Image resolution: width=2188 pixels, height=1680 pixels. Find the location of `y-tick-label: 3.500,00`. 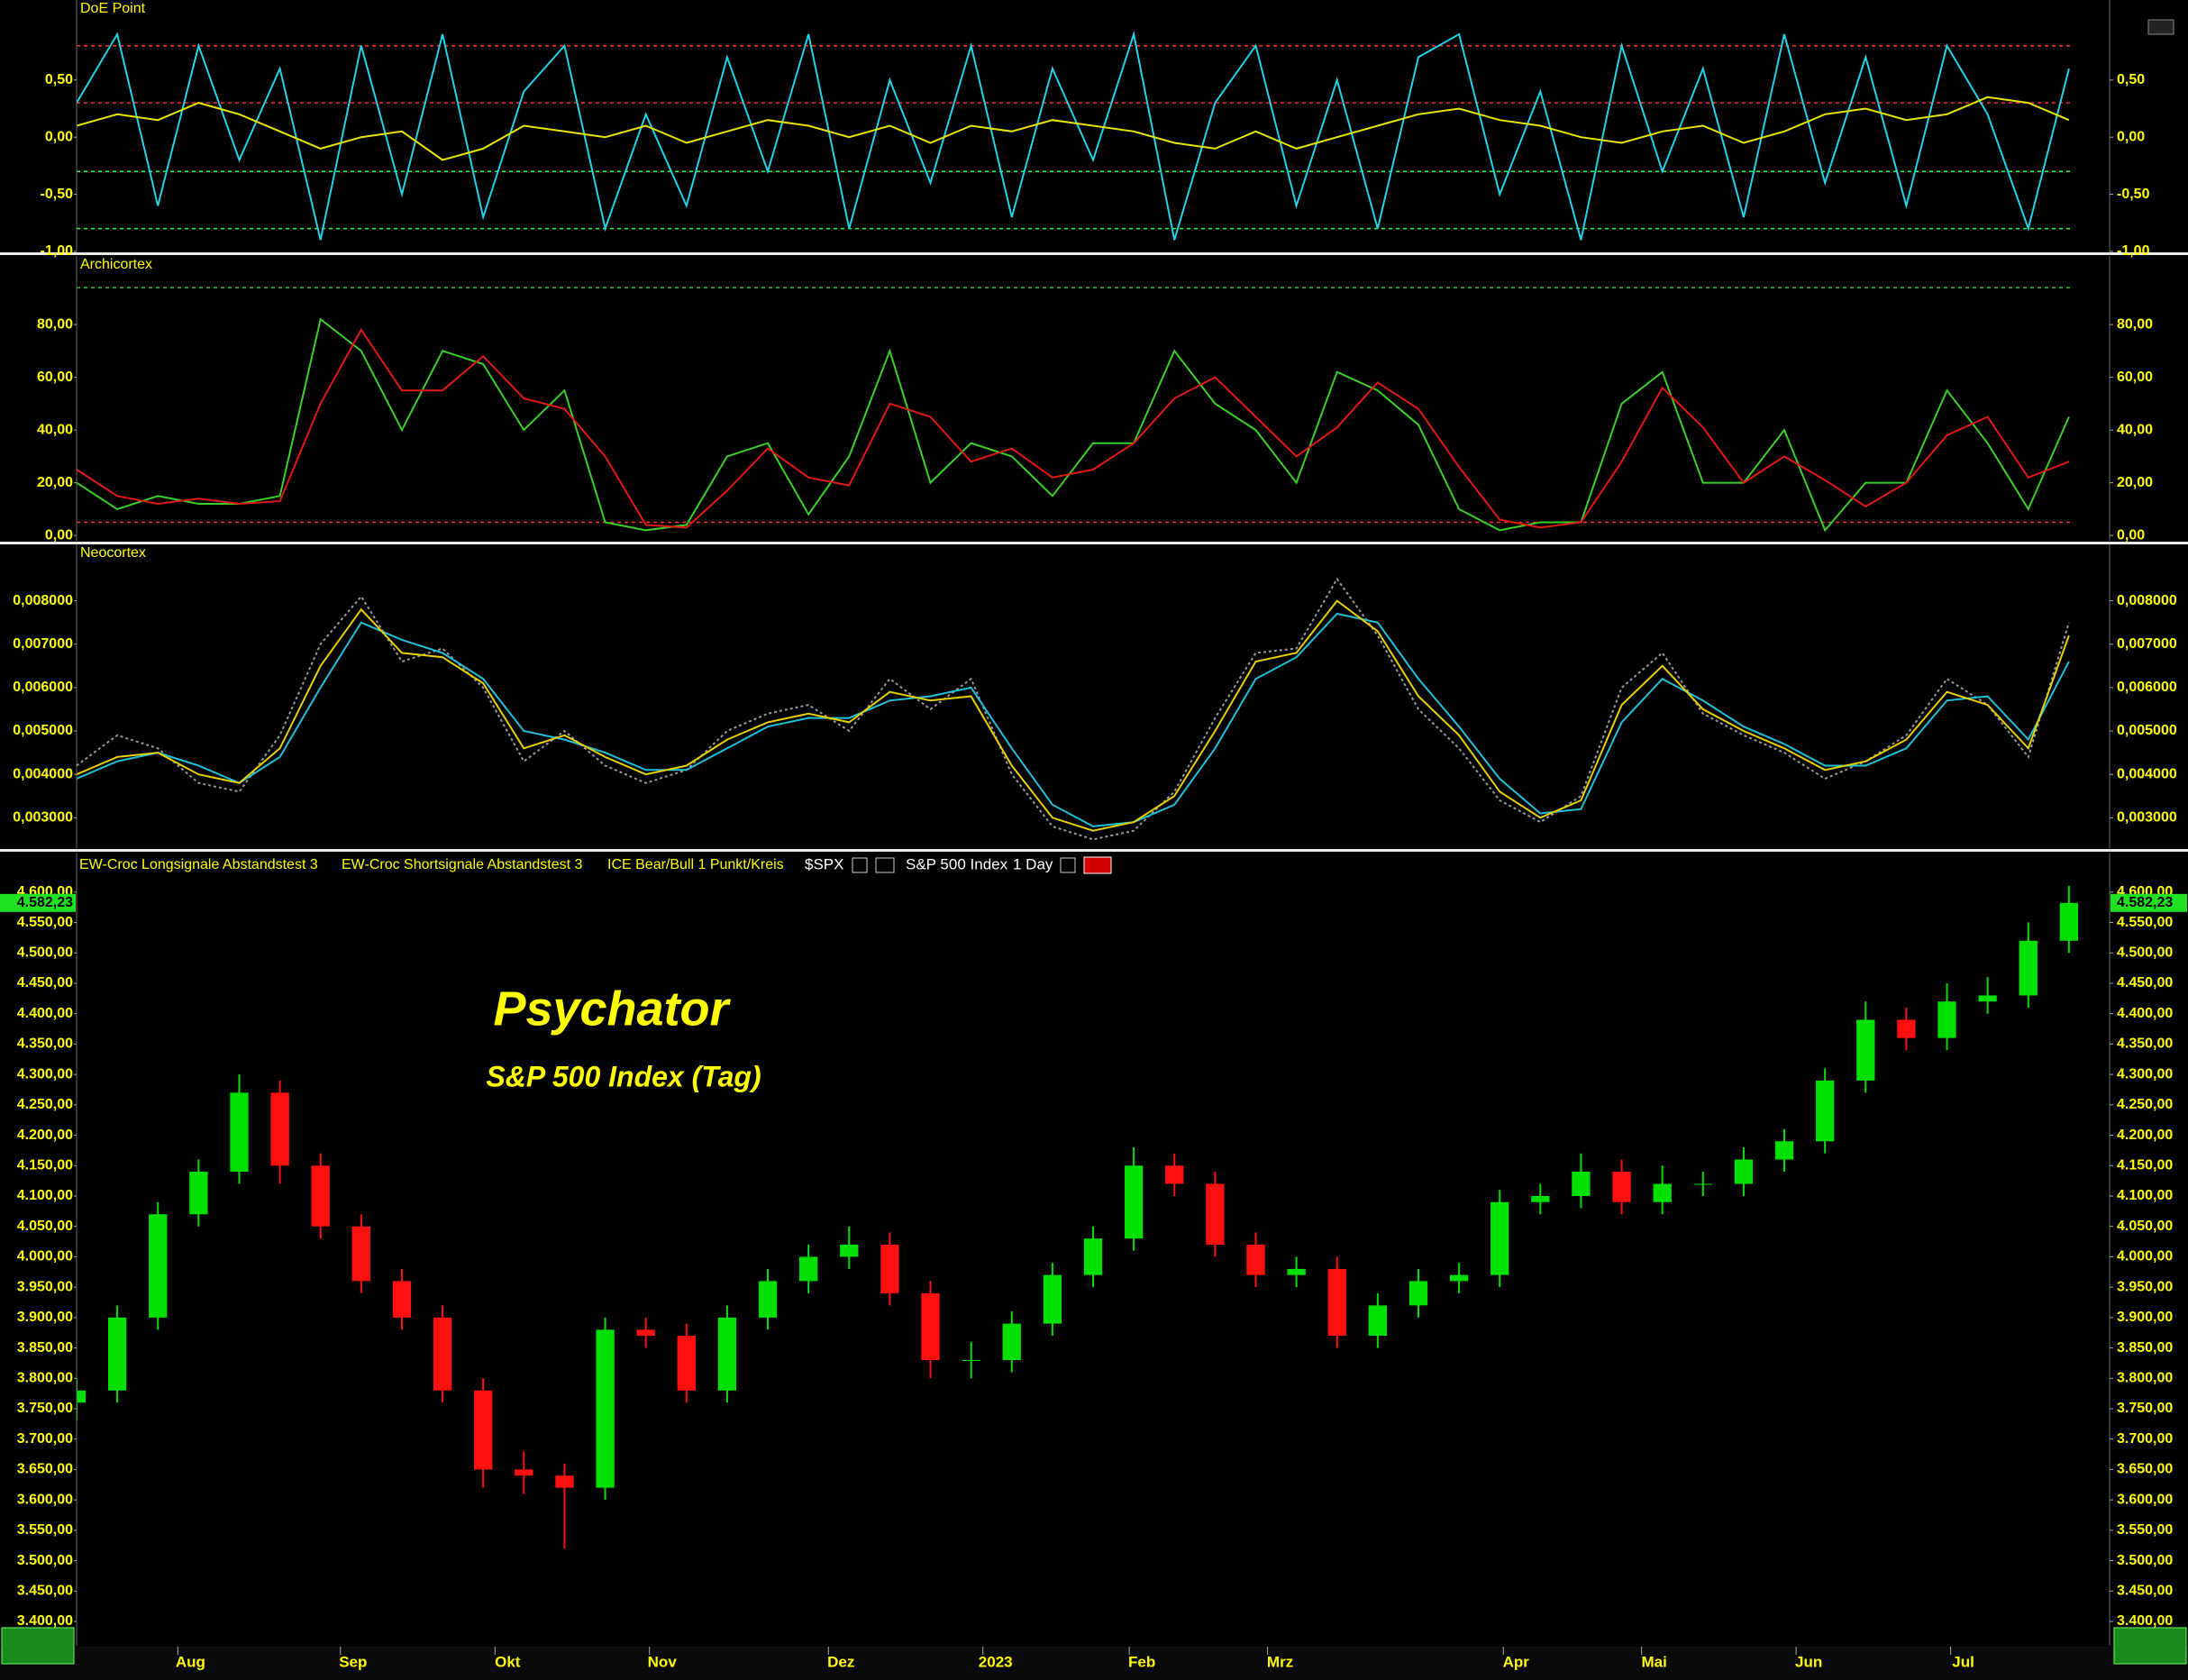

y-tick-label: 3.500,00 is located at coordinates (2145, 1561).